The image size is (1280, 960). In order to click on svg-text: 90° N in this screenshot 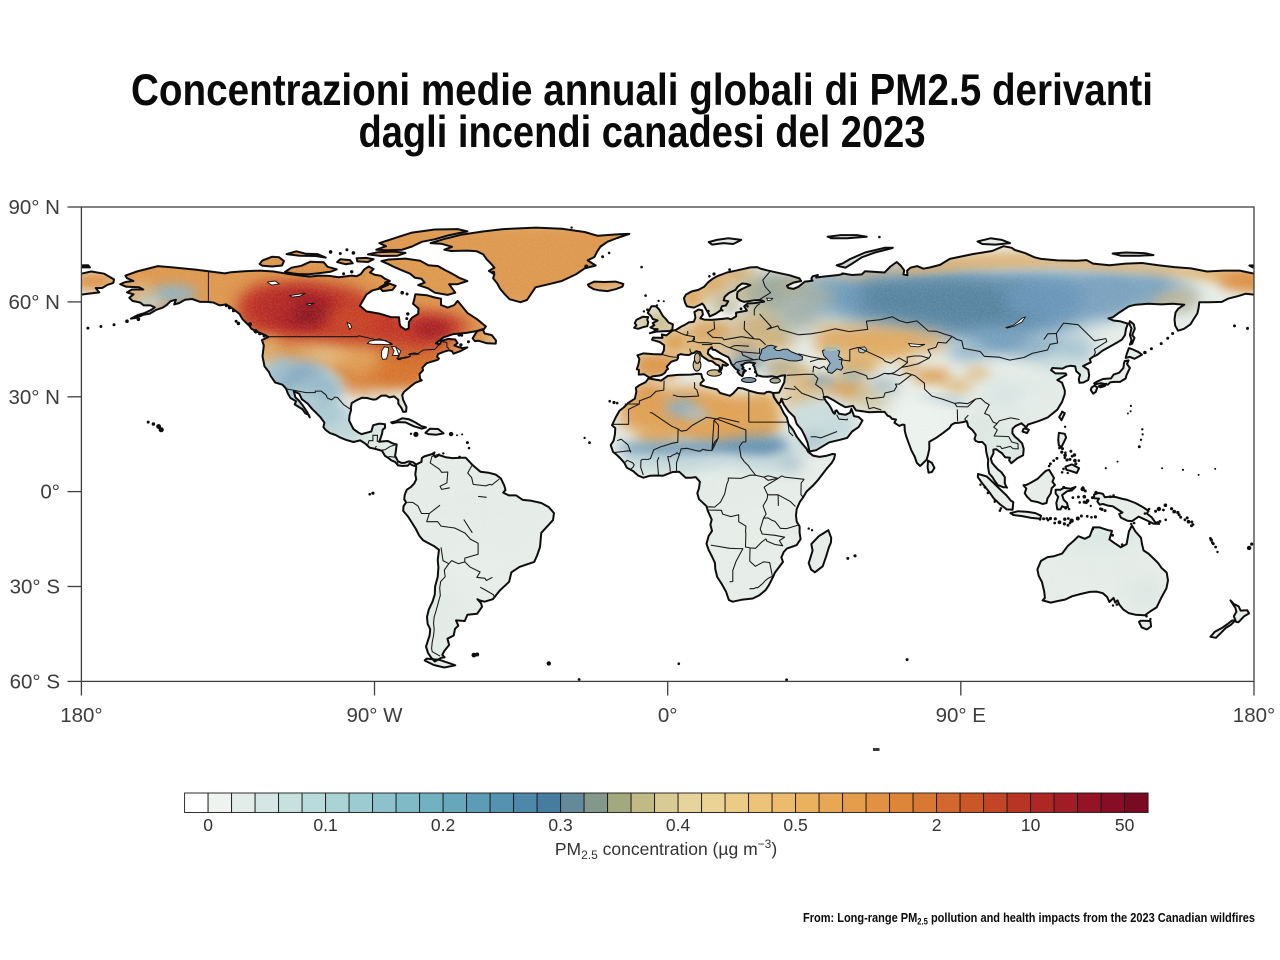, I will do `click(34, 207)`.